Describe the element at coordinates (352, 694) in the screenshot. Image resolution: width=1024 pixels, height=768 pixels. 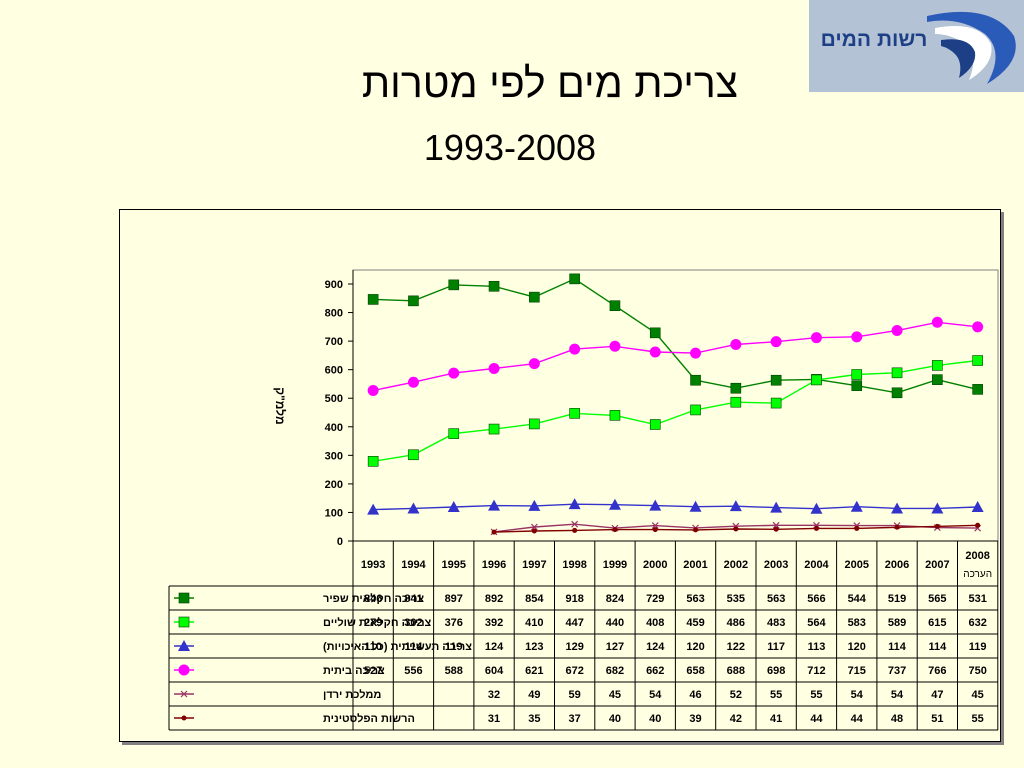
I see `legend-label: ממלכת ירדן` at that location.